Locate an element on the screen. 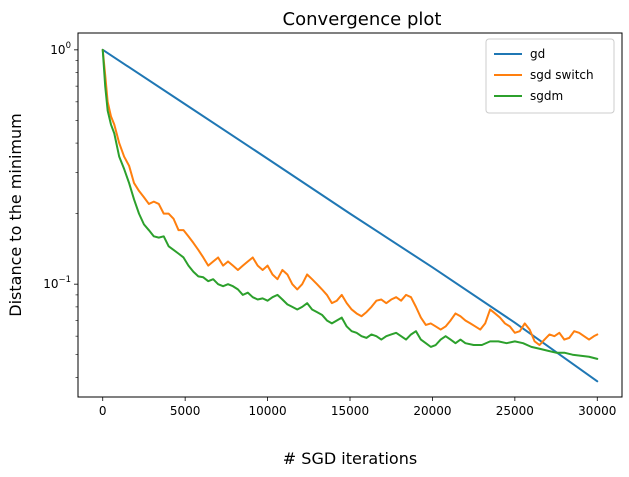 The height and width of the screenshot is (477, 629). legend-label: sgd switch is located at coordinates (562, 75).